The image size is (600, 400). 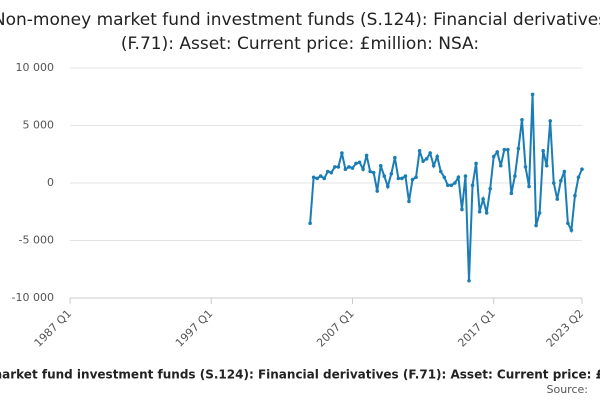 I want to click on y-tick-label: 0, so click(x=50, y=182).